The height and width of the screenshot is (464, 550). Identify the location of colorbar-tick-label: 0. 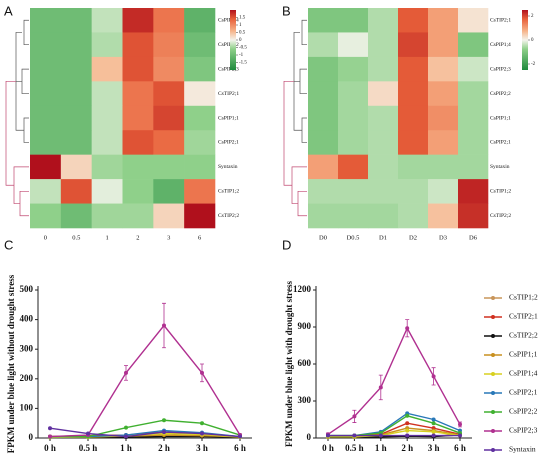
(240, 40).